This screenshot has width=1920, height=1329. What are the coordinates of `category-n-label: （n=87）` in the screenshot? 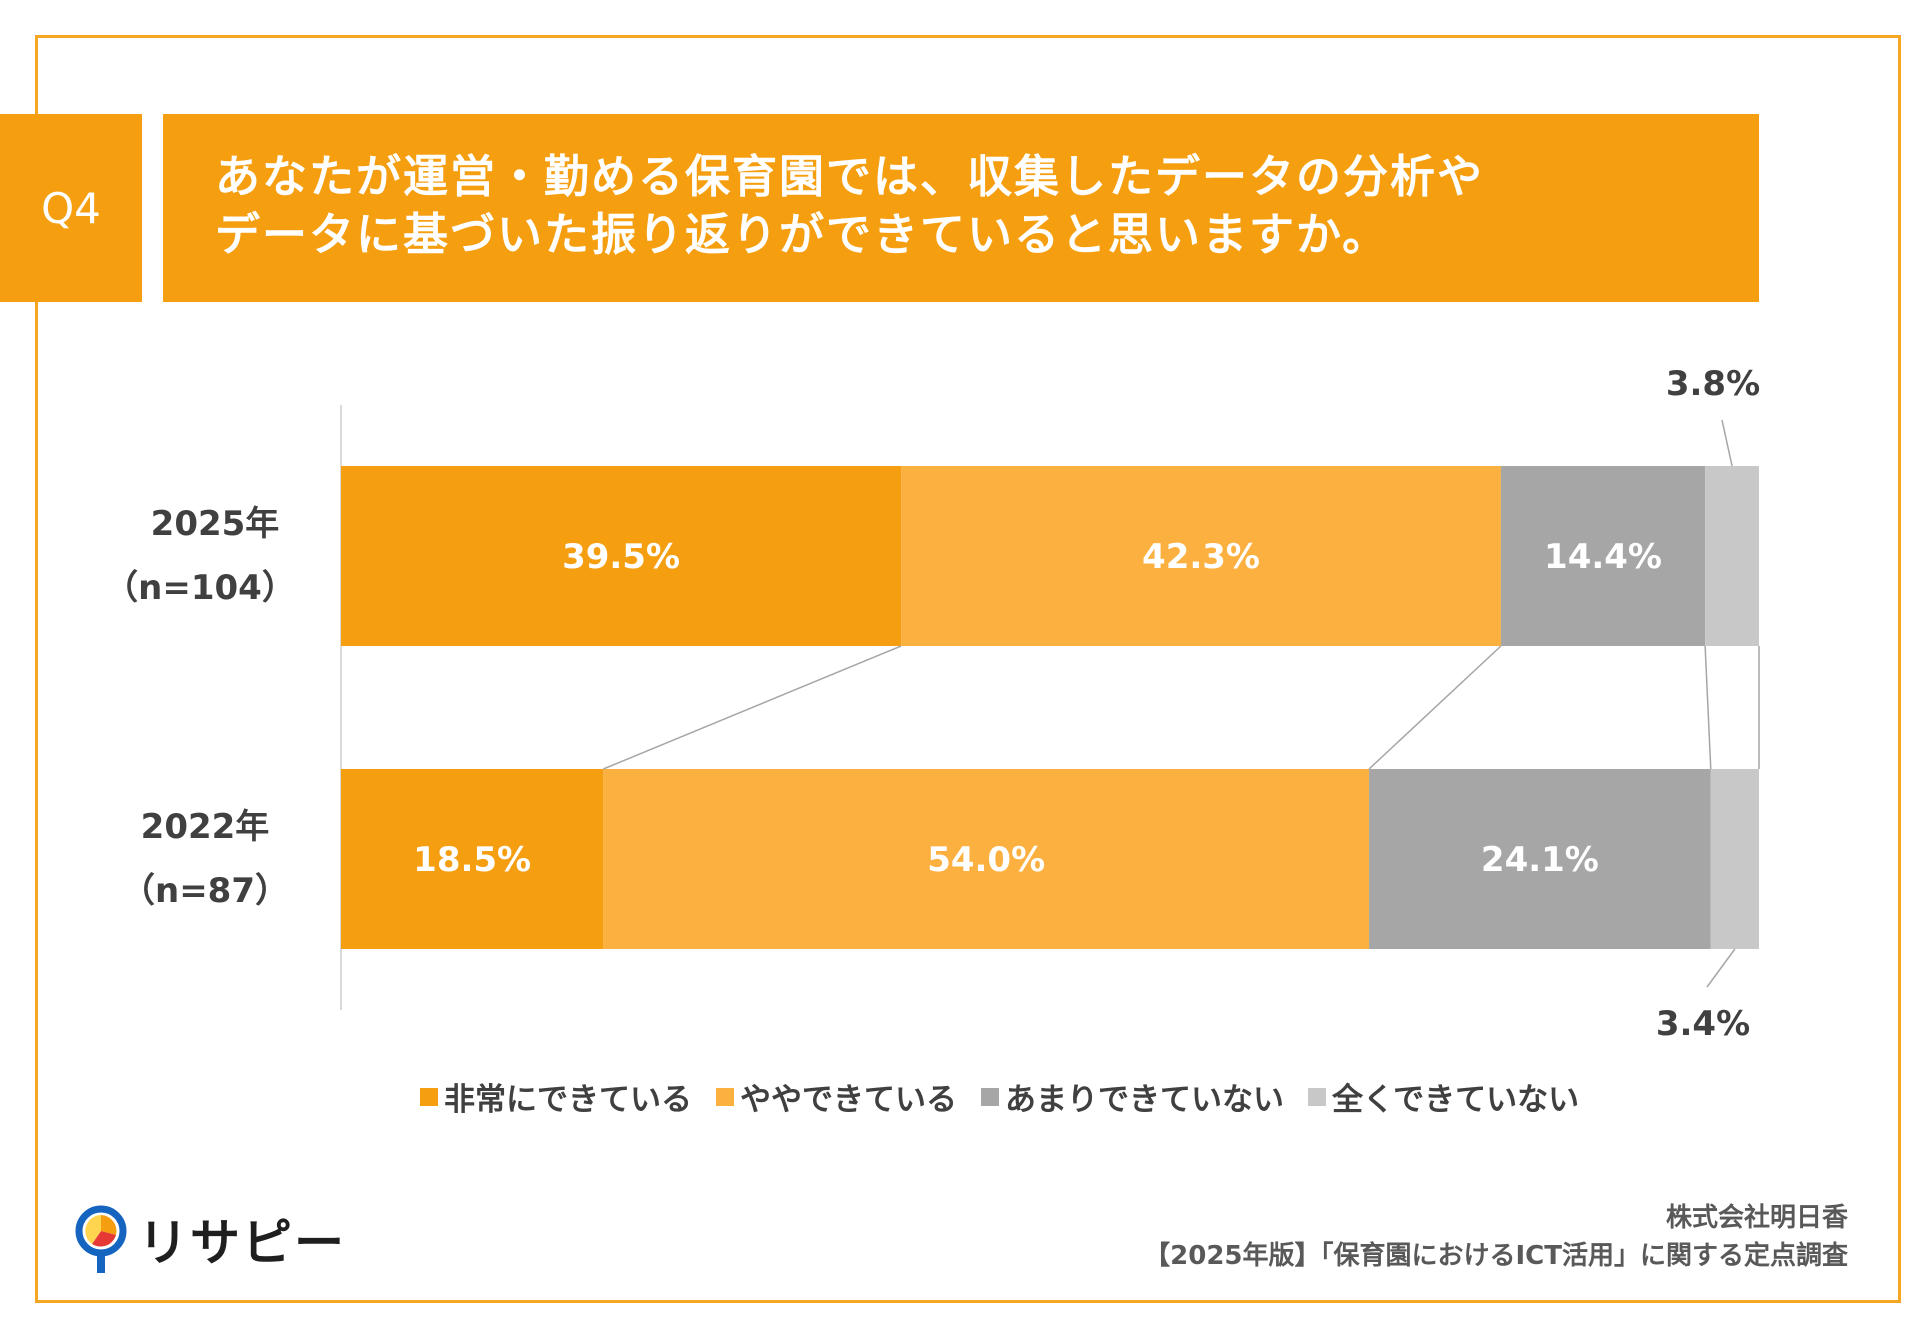 It's located at (205, 891).